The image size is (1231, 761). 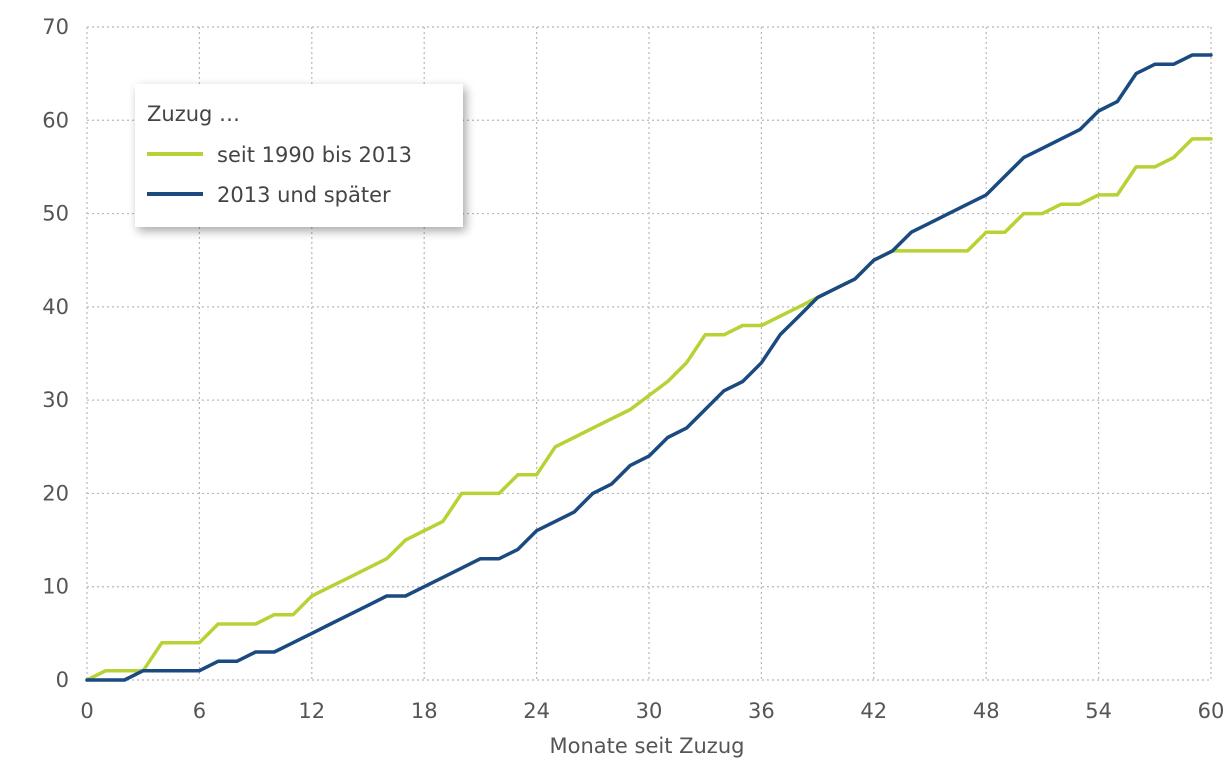 What do you see at coordinates (647, 746) in the screenshot?
I see `x-axis-title: Monate seit Zuzug` at bounding box center [647, 746].